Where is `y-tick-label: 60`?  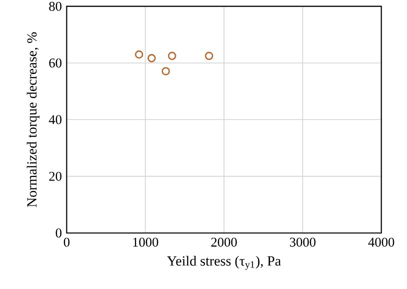 y-tick-label: 60 is located at coordinates (55, 63).